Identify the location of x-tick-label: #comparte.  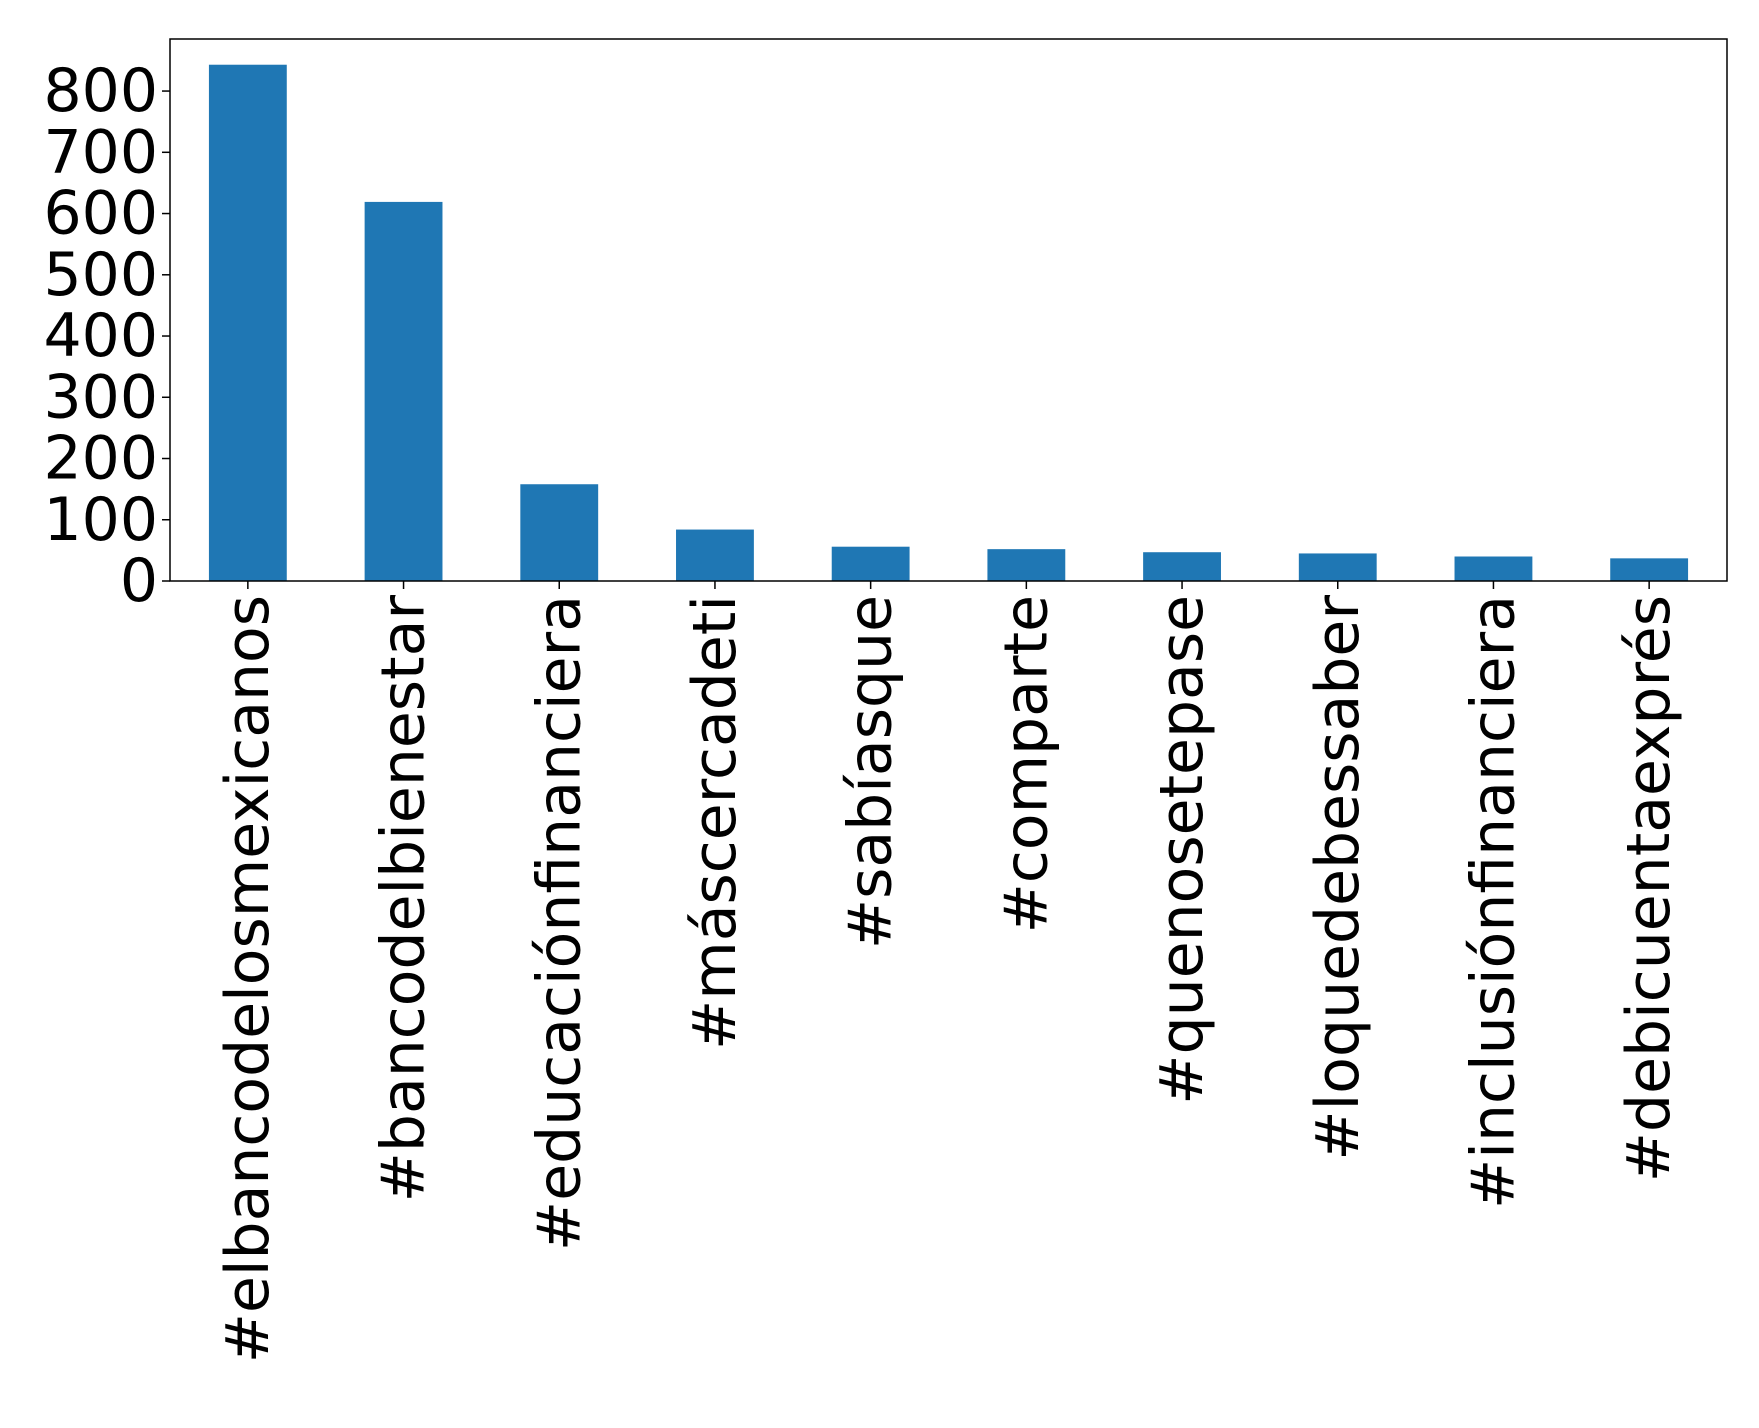
(1026, 764).